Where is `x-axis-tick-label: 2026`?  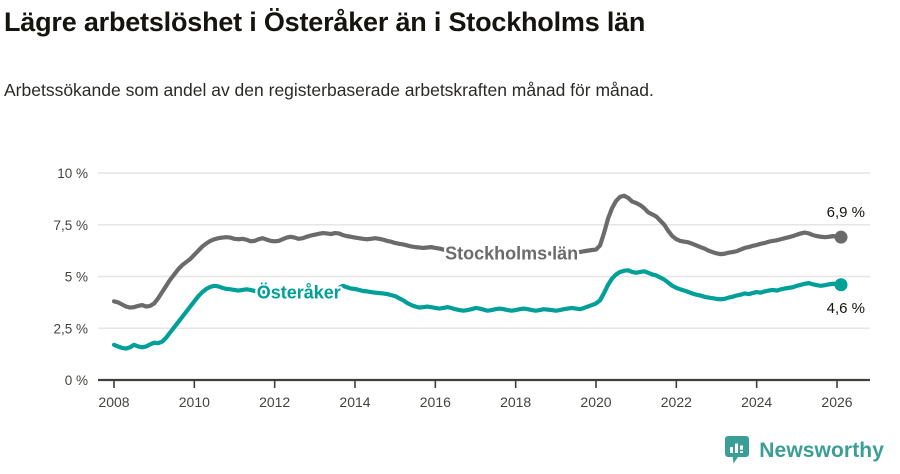 x-axis-tick-label: 2026 is located at coordinates (836, 402).